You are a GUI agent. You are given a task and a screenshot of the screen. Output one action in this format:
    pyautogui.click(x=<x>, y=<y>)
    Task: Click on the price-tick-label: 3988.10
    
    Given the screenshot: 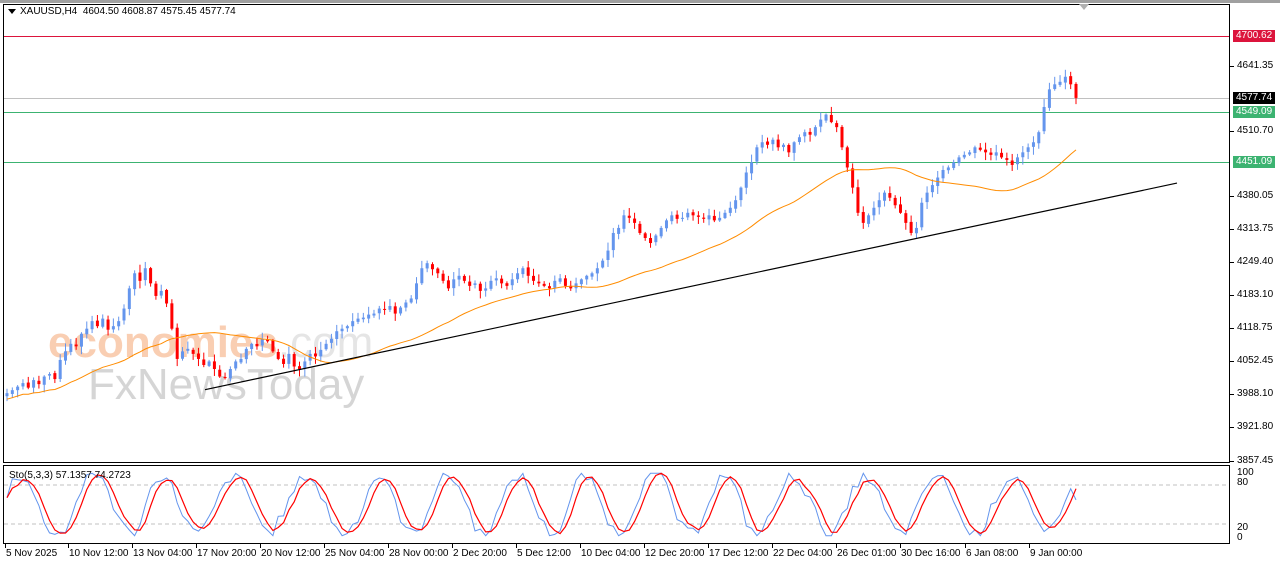 What is the action you would take?
    pyautogui.click(x=1255, y=393)
    